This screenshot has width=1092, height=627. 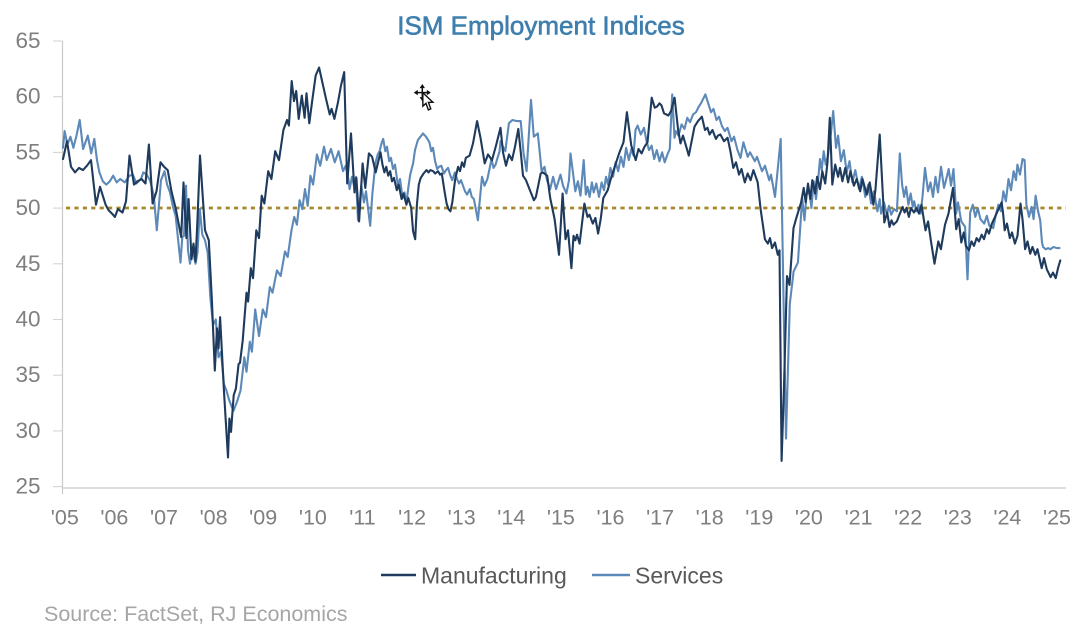 I want to click on svg-text: '12, so click(x=412, y=518).